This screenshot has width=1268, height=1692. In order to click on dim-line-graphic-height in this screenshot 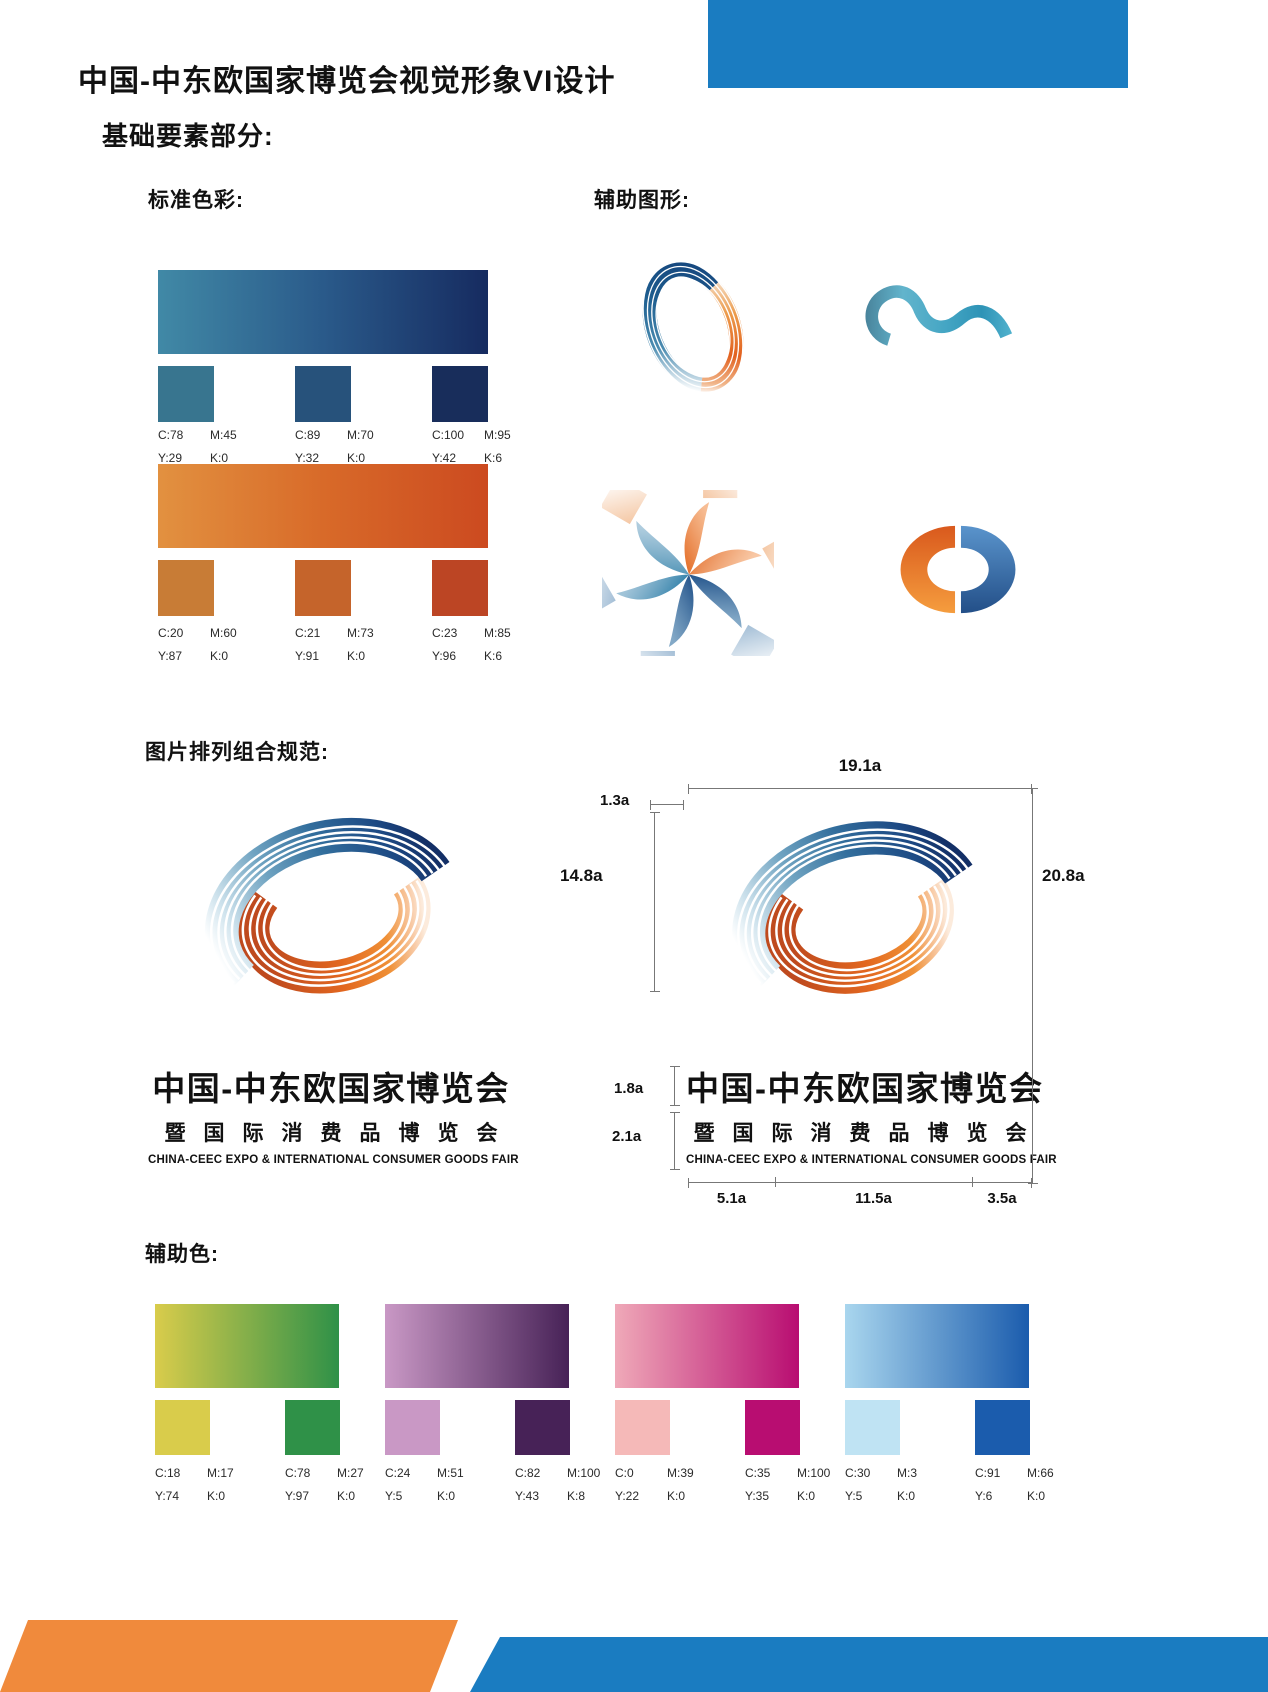, I will do `click(655, 902)`.